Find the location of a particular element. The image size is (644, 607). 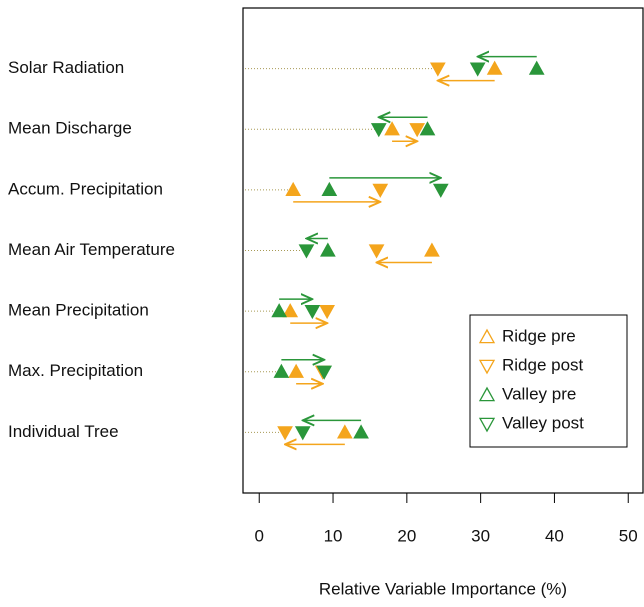

category-label: Solar Radiation is located at coordinates (66, 67).